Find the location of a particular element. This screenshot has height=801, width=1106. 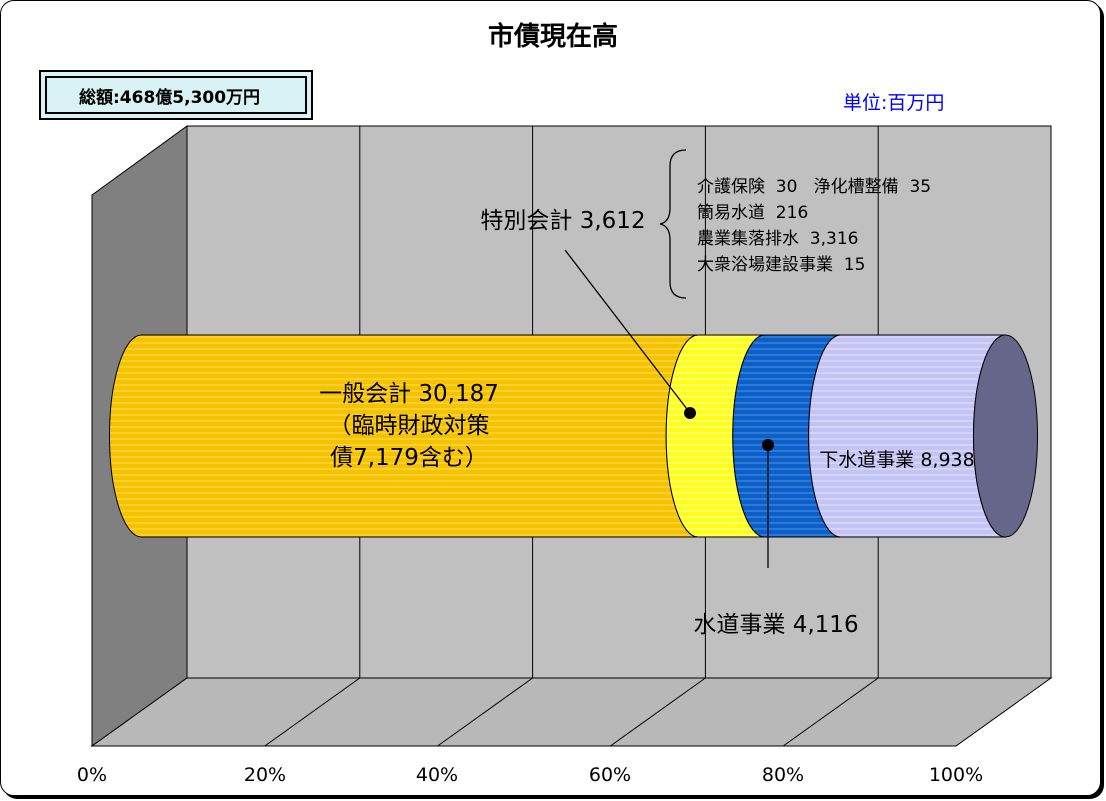

x-tick-label: 40% is located at coordinates (437, 775).